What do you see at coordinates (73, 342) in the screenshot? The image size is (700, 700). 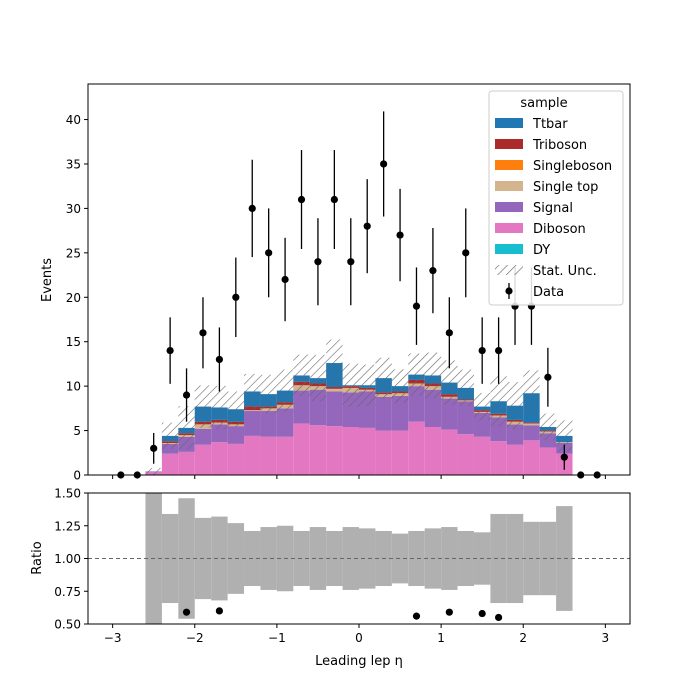 I see `y-tick-label-3: 15` at bounding box center [73, 342].